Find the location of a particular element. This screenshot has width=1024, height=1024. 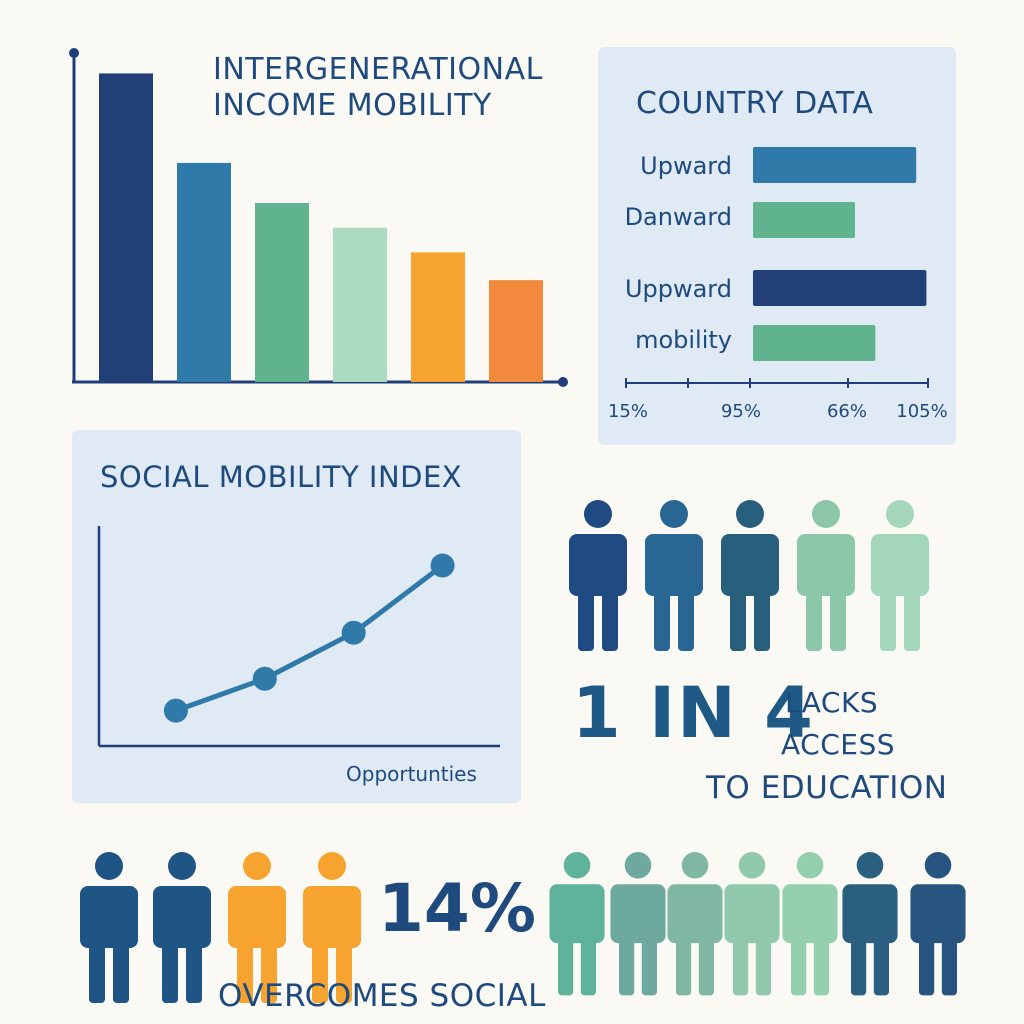

education-stat-line2: ACCESS is located at coordinates (838, 744).